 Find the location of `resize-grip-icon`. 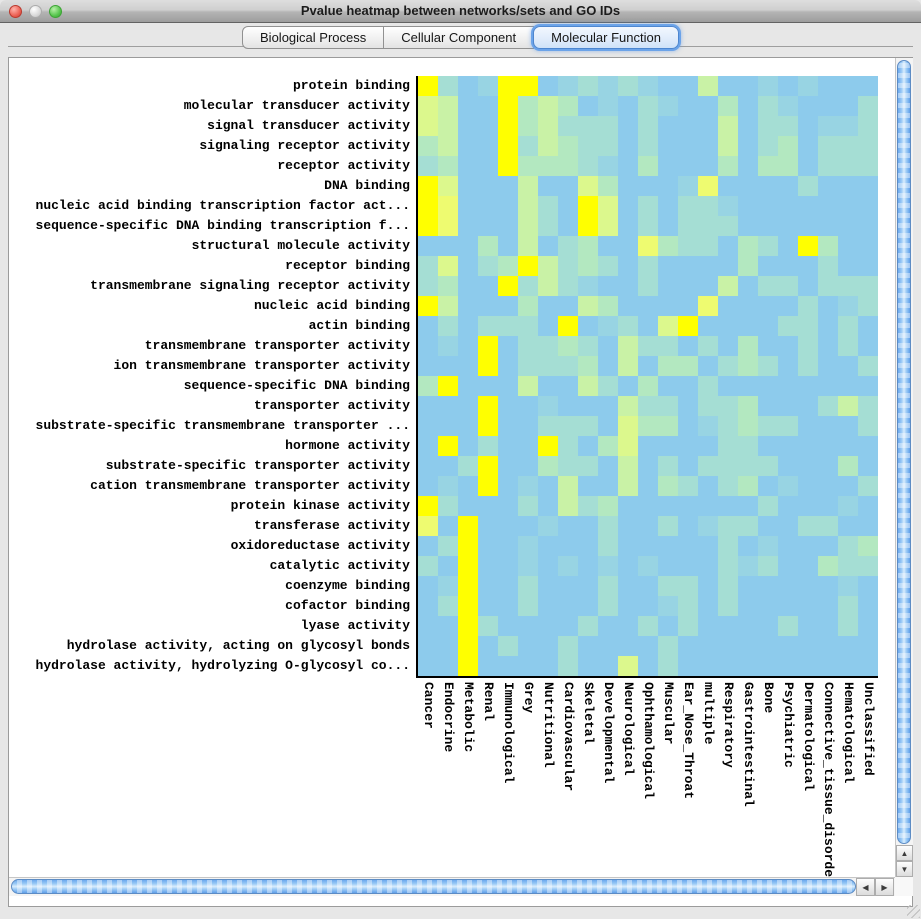

resize-grip-icon is located at coordinates (913, 911).